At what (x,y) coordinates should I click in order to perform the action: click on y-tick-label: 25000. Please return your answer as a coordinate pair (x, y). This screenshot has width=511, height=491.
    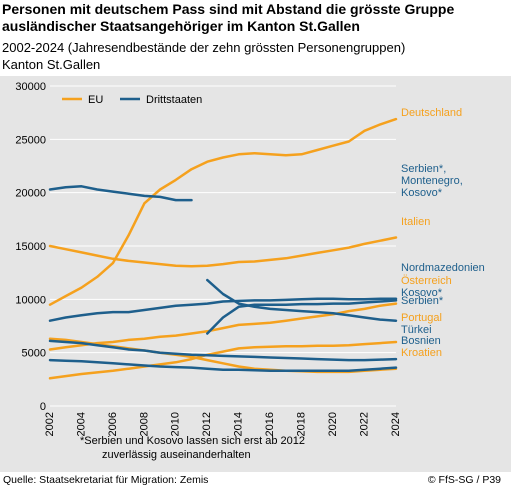
    Looking at the image, I should click on (30, 140).